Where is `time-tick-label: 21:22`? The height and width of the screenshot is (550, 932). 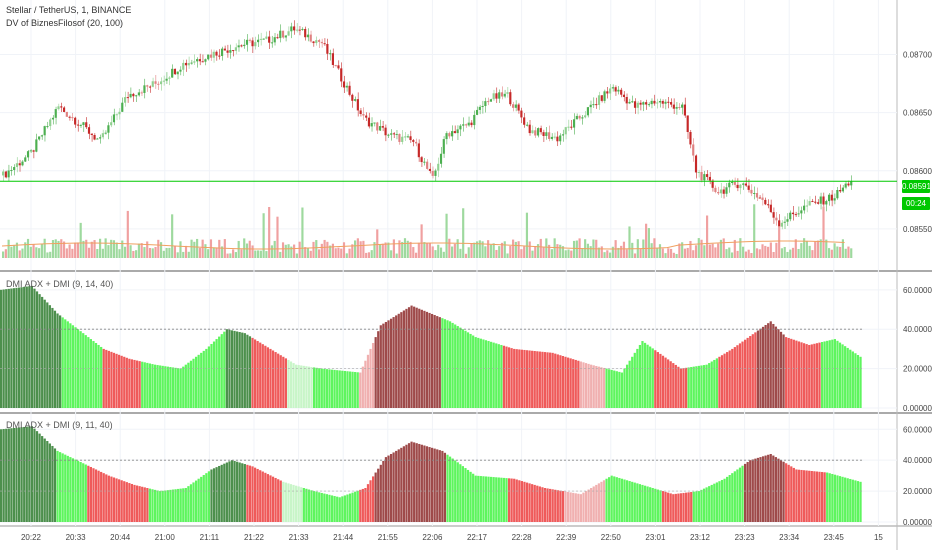
time-tick-label: 21:22 is located at coordinates (254, 537).